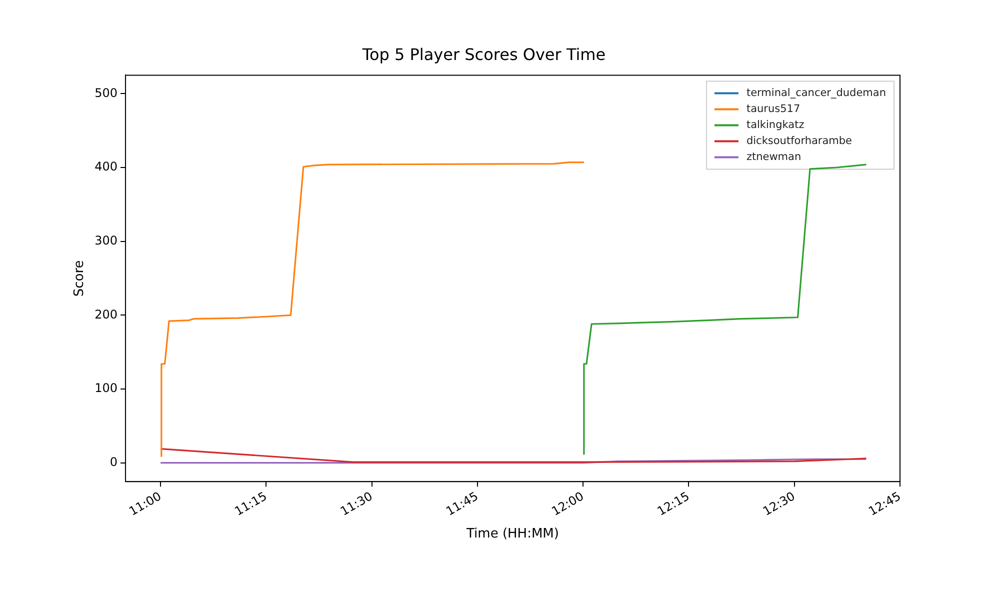  Describe the element at coordinates (774, 156) in the screenshot. I see `legend-label: ztnewman` at that location.